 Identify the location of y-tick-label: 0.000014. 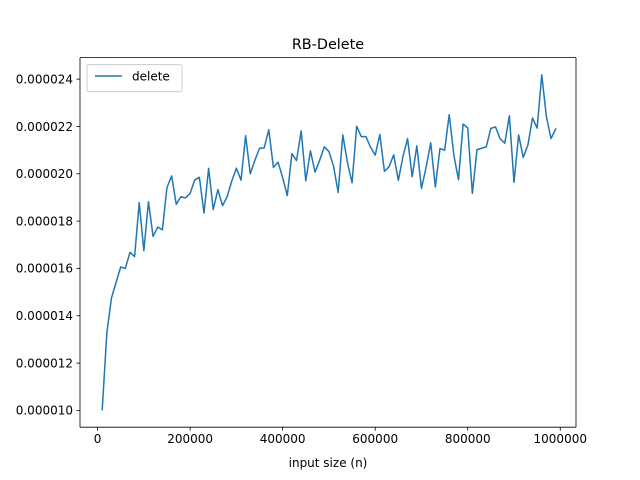
(44, 316).